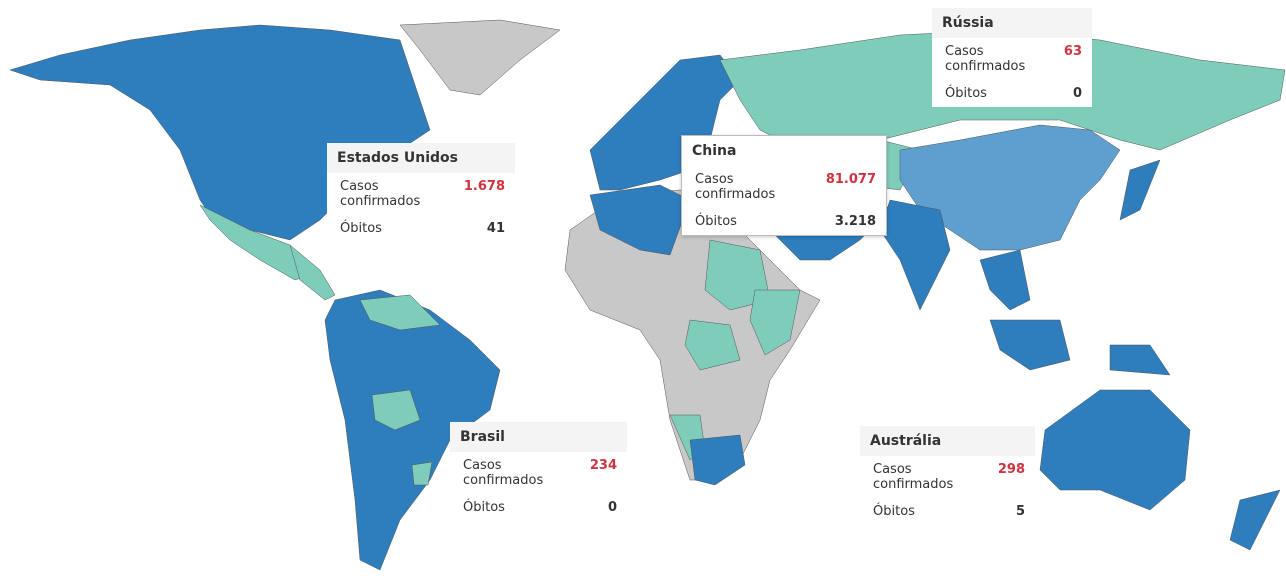 Image resolution: width=1286 pixels, height=581 pixels. What do you see at coordinates (712, 345) in the screenshot?
I see `central-africa` at bounding box center [712, 345].